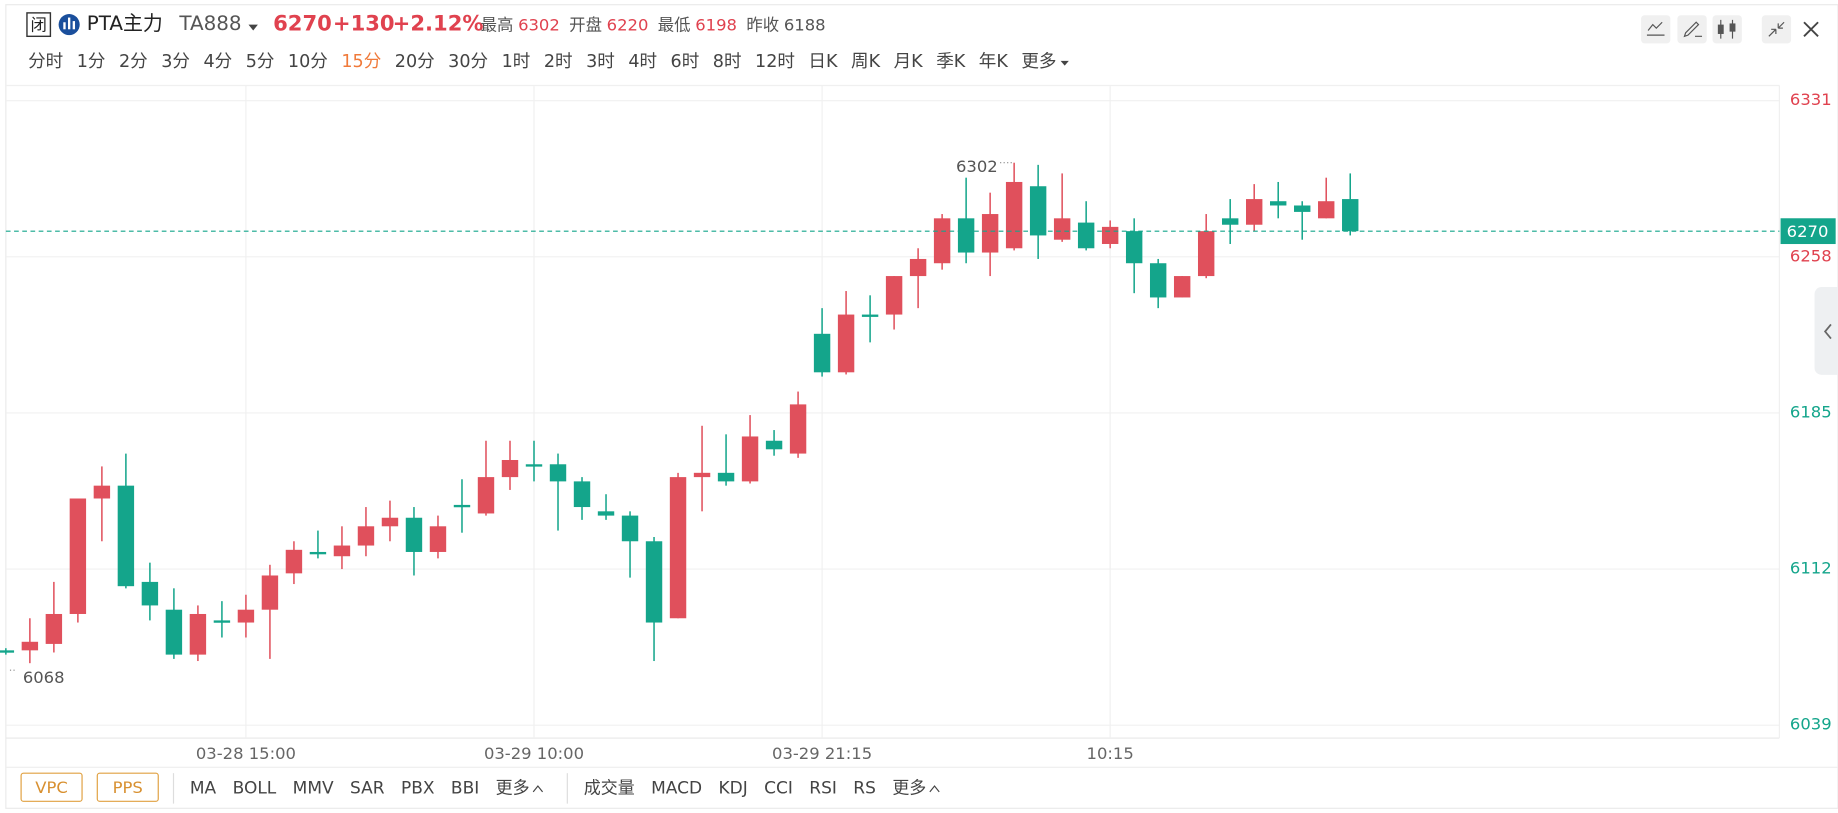 Image resolution: width=1838 pixels, height=813 pixels. What do you see at coordinates (133, 62) in the screenshot?
I see `period-button: 2分` at bounding box center [133, 62].